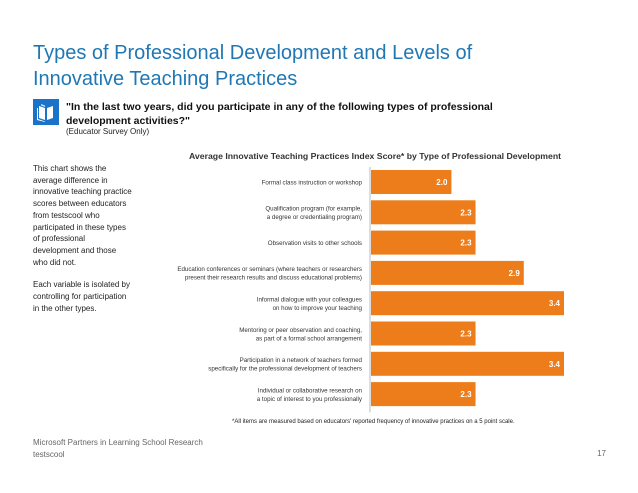 The width and height of the screenshot is (638, 493). What do you see at coordinates (310, 390) in the screenshot?
I see `chart-category-label: Individual or collaborative research on` at bounding box center [310, 390].